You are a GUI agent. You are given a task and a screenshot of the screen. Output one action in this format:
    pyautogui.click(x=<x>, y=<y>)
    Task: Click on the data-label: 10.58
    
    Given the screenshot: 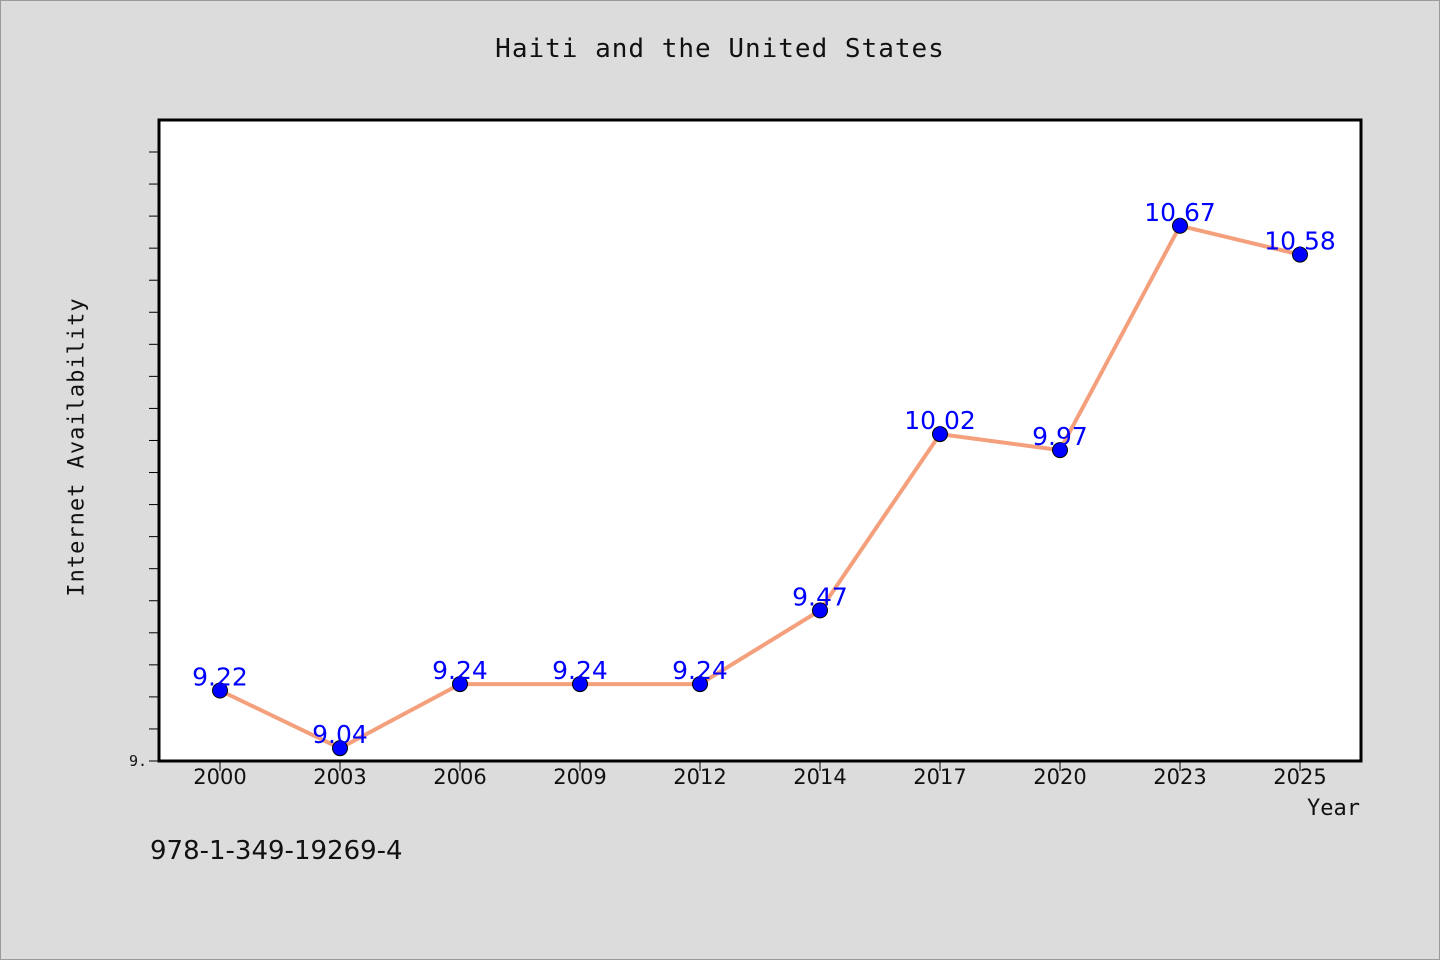 What is the action you would take?
    pyautogui.click(x=1300, y=241)
    